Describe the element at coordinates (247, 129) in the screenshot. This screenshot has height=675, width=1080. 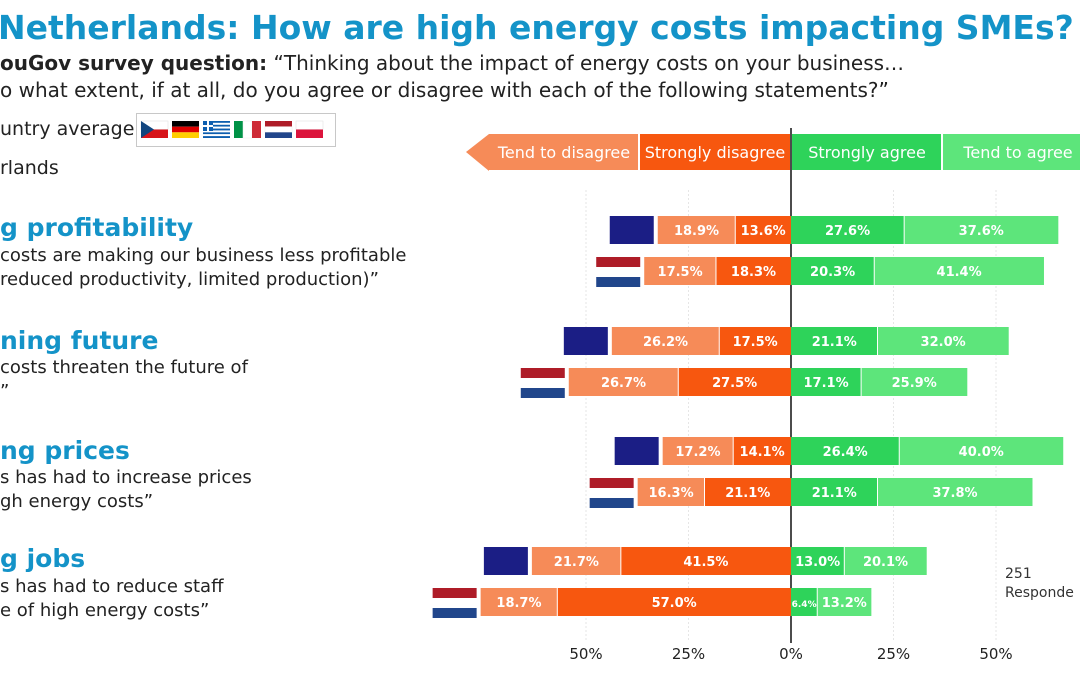
I see `flag-it-white` at that location.